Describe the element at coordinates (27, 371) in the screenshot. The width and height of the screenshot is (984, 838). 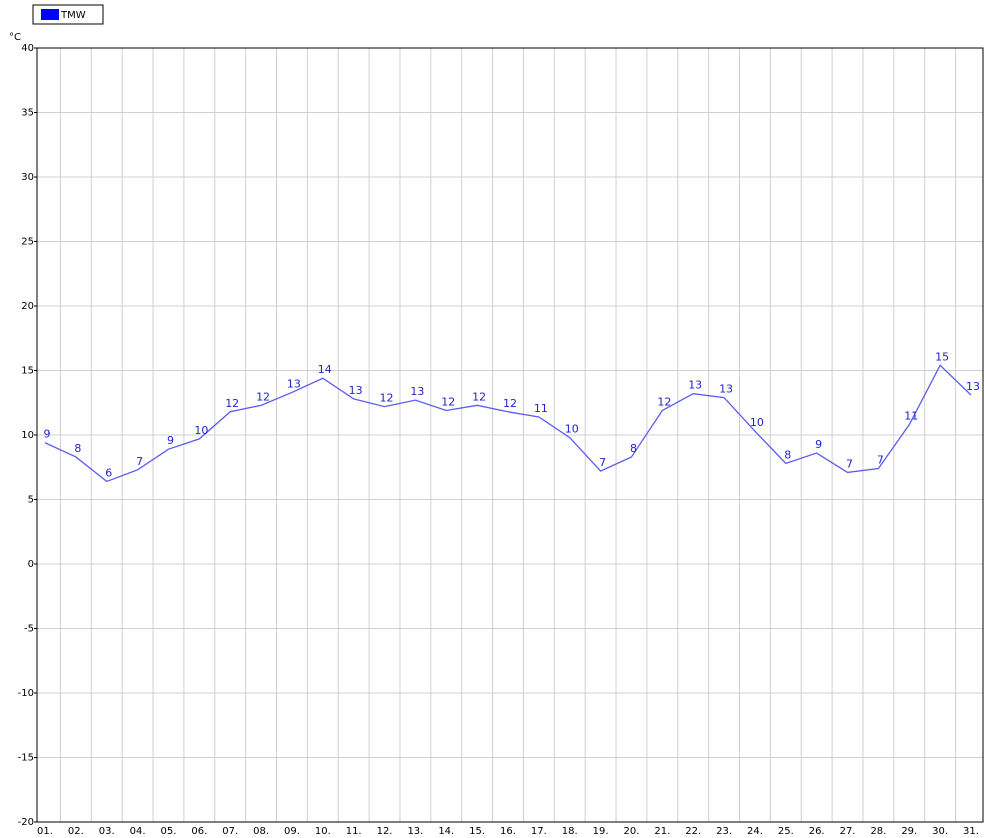
I see `y-tick-label: 15` at that location.